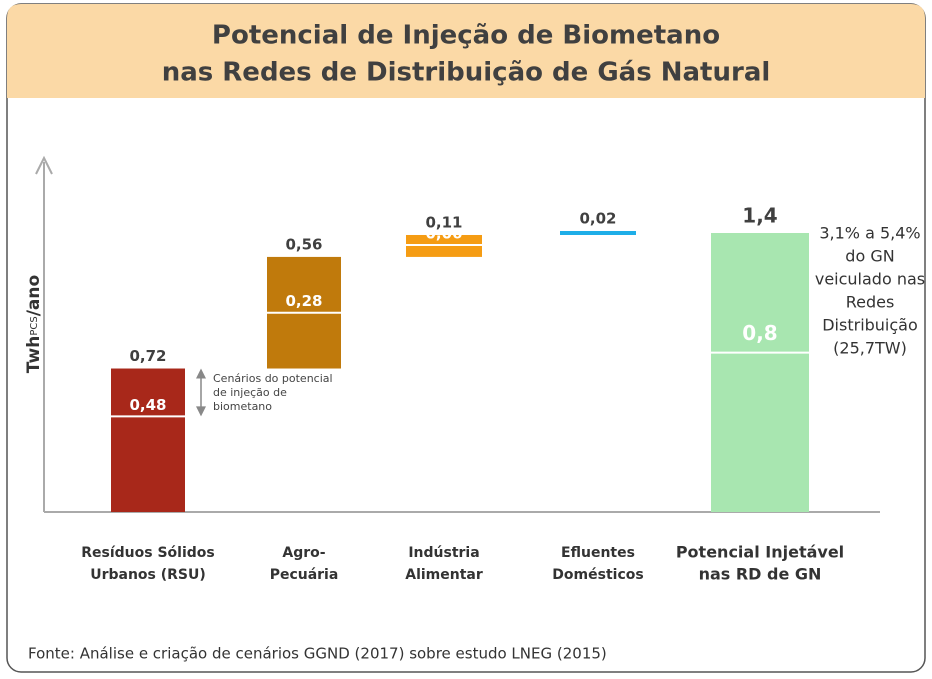 The height and width of the screenshot is (679, 932). I want to click on annotation: Cenários do potencial, so click(273, 378).